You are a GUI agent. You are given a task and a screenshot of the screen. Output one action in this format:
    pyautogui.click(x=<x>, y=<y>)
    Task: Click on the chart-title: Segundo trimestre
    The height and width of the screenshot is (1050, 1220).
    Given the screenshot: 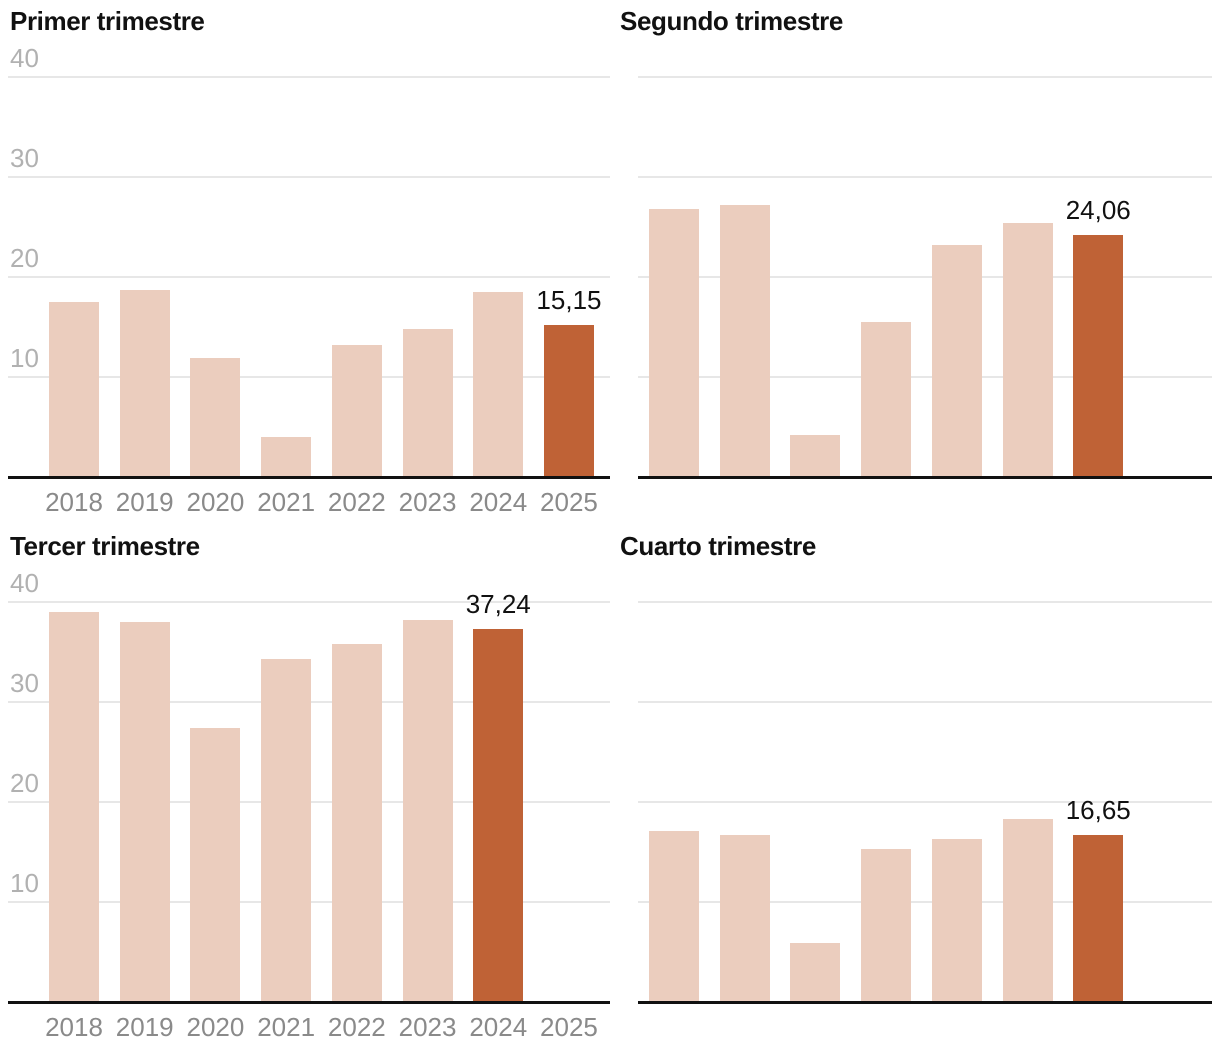 What is the action you would take?
    pyautogui.click(x=731, y=21)
    